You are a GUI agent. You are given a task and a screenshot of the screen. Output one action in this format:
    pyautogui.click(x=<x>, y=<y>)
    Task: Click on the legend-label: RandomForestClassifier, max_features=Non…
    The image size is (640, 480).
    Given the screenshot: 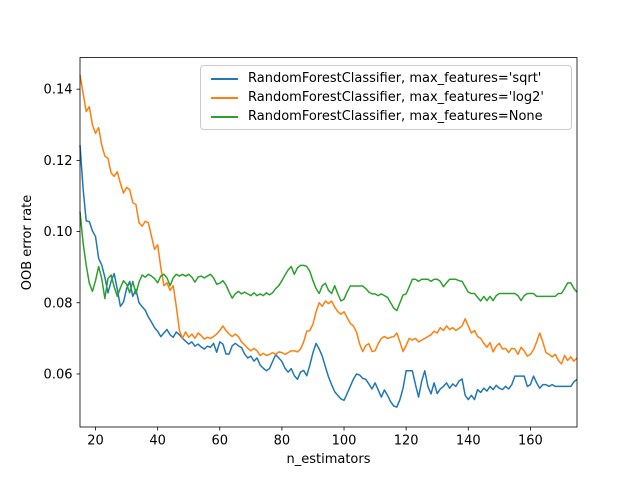 What is the action you would take?
    pyautogui.click(x=395, y=116)
    